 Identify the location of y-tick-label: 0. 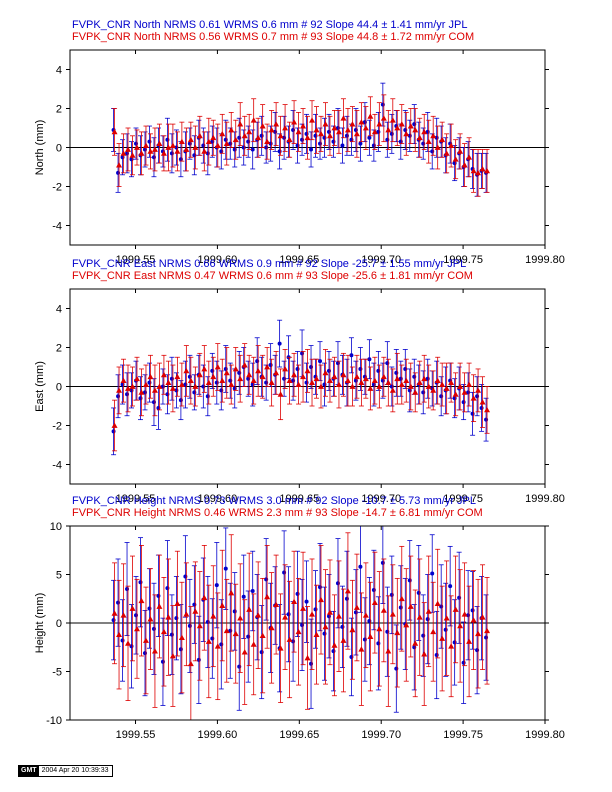
(59, 624).